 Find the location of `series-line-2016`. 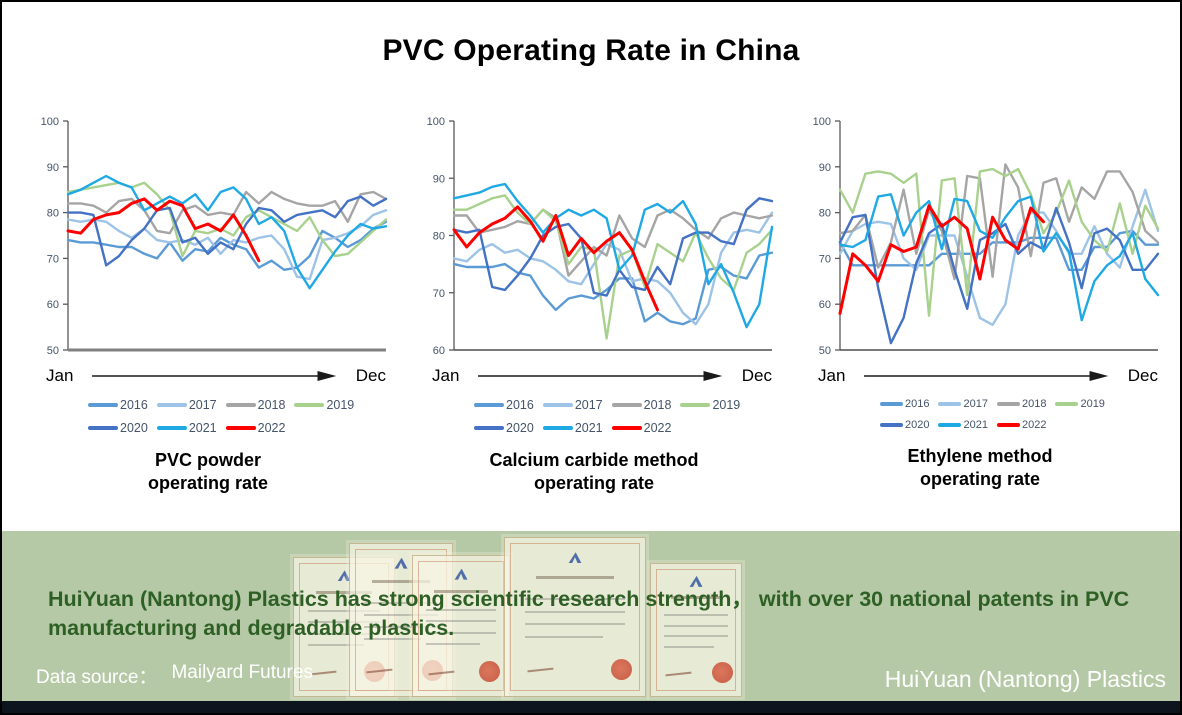

series-line-2016 is located at coordinates (227, 245).